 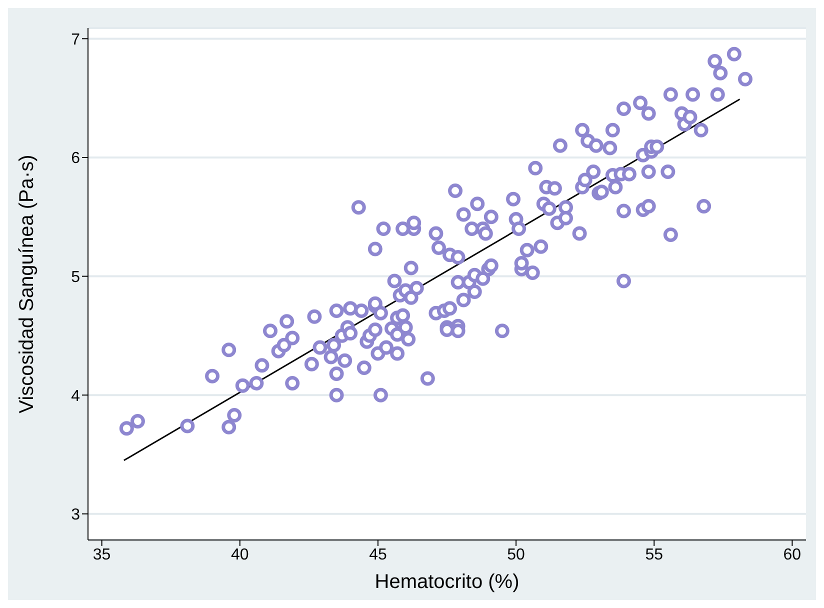 What do you see at coordinates (27, 284) in the screenshot?
I see `y-axis-title: Viscosidad Sanguínea (Pa·s)` at bounding box center [27, 284].